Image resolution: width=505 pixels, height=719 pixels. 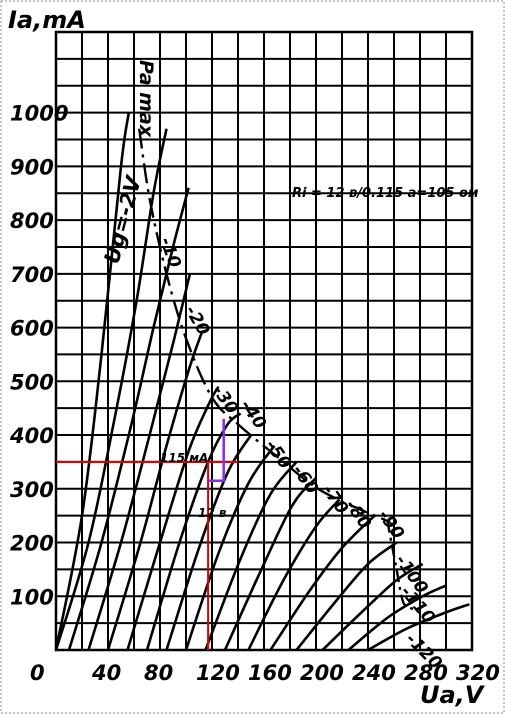 What do you see at coordinates (322, 673) in the screenshot?
I see `x-tick-label: 200` at bounding box center [322, 673].